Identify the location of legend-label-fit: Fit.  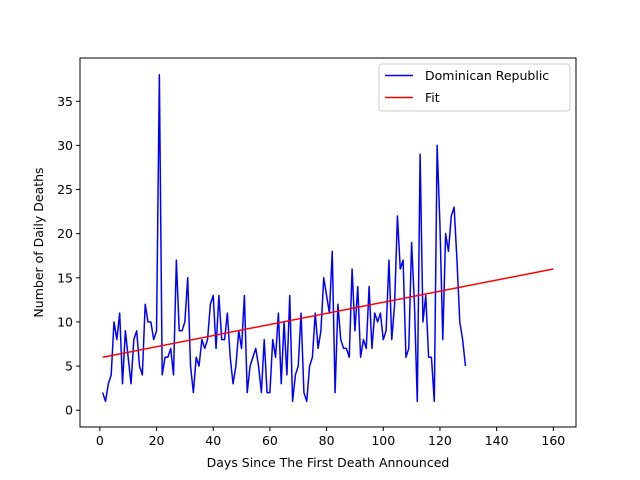
(432, 97).